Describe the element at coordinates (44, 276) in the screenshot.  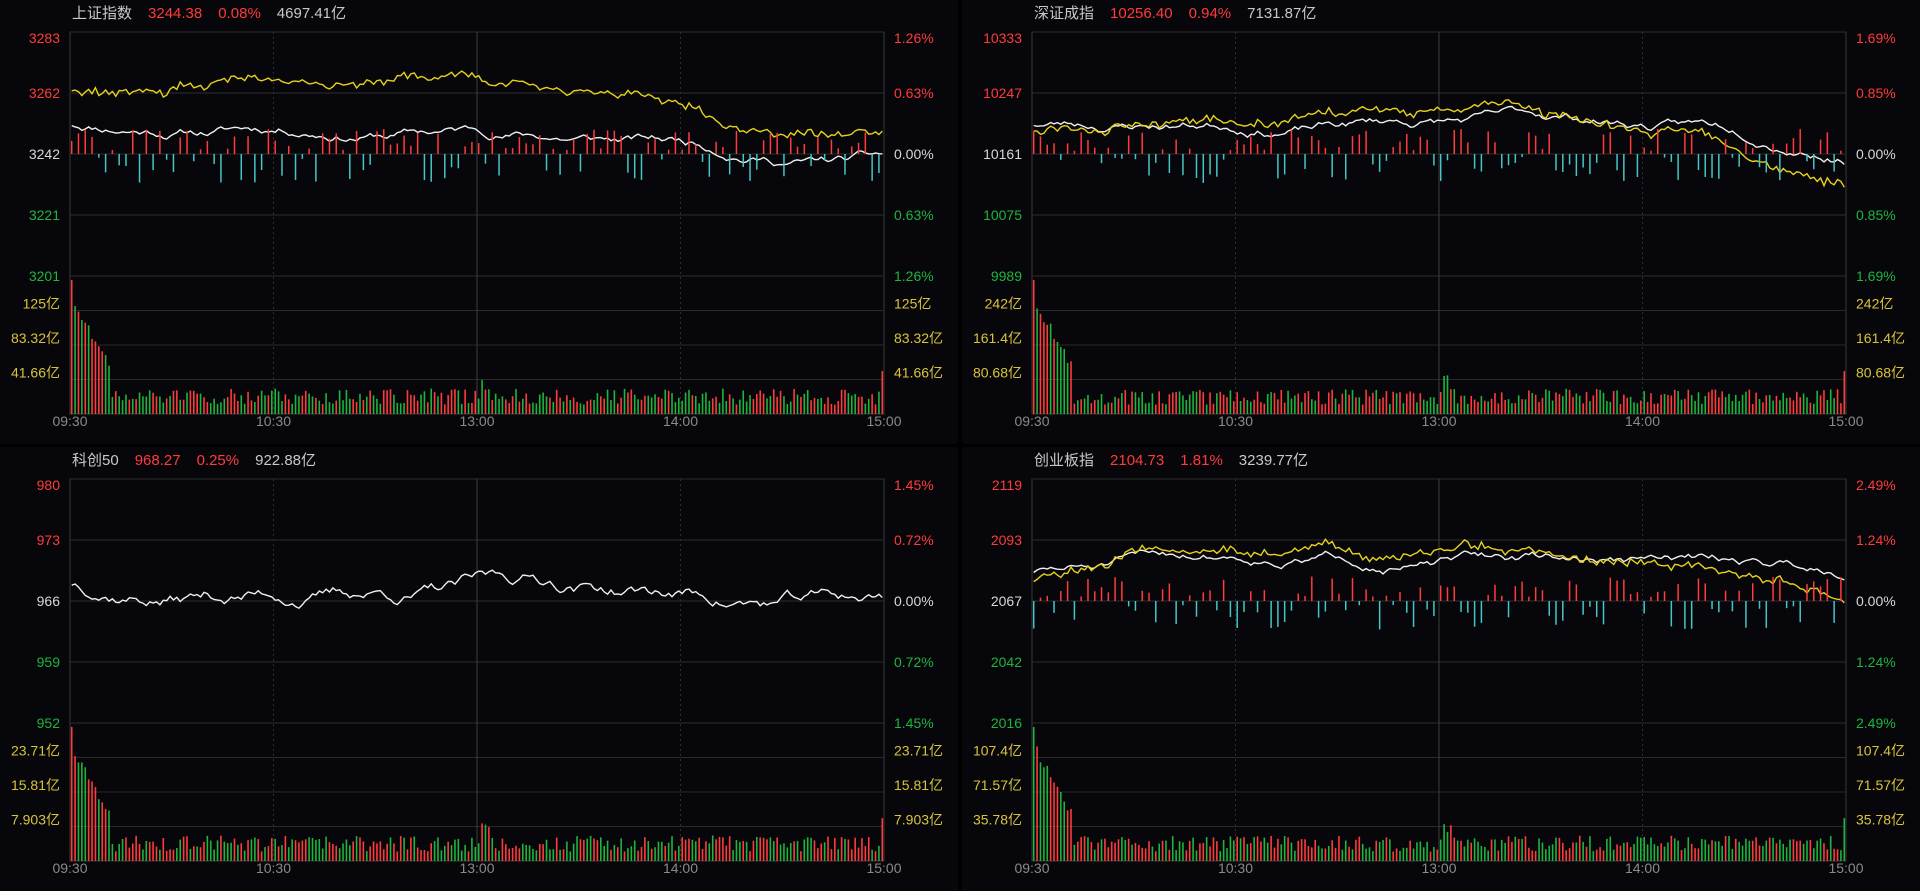
I see `price-axis-label: 3201` at that location.